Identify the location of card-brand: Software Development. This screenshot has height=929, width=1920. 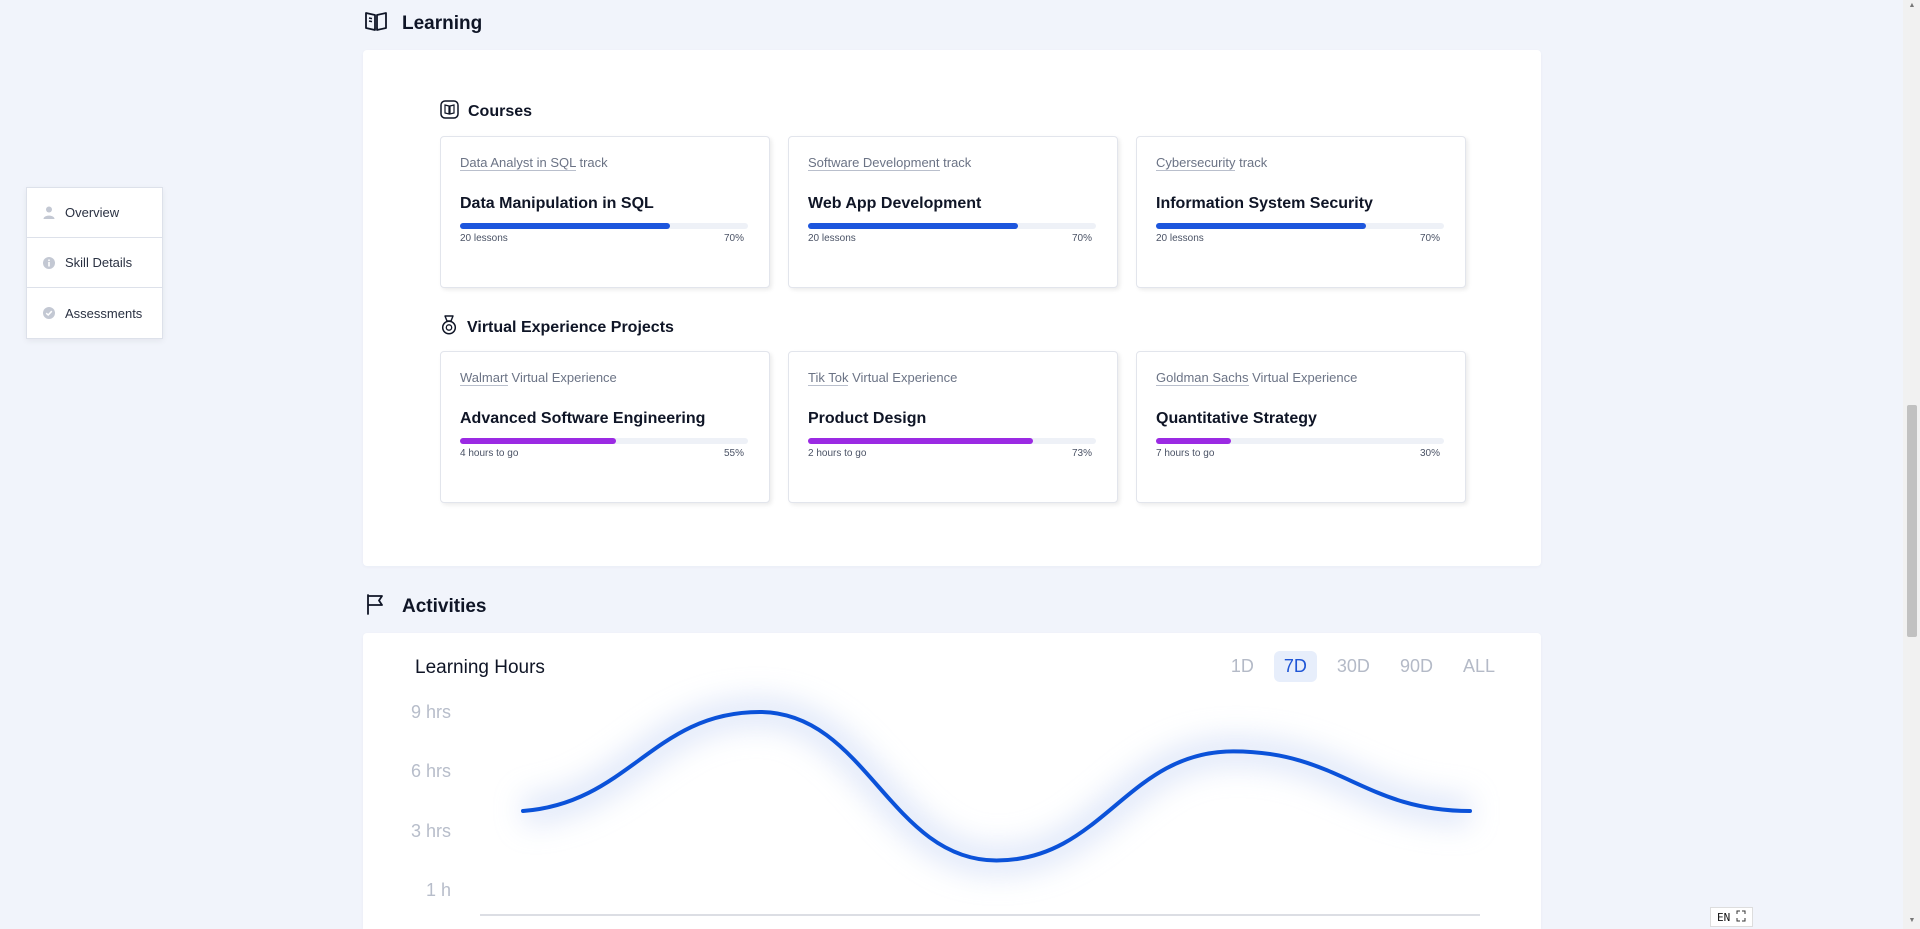
(874, 163).